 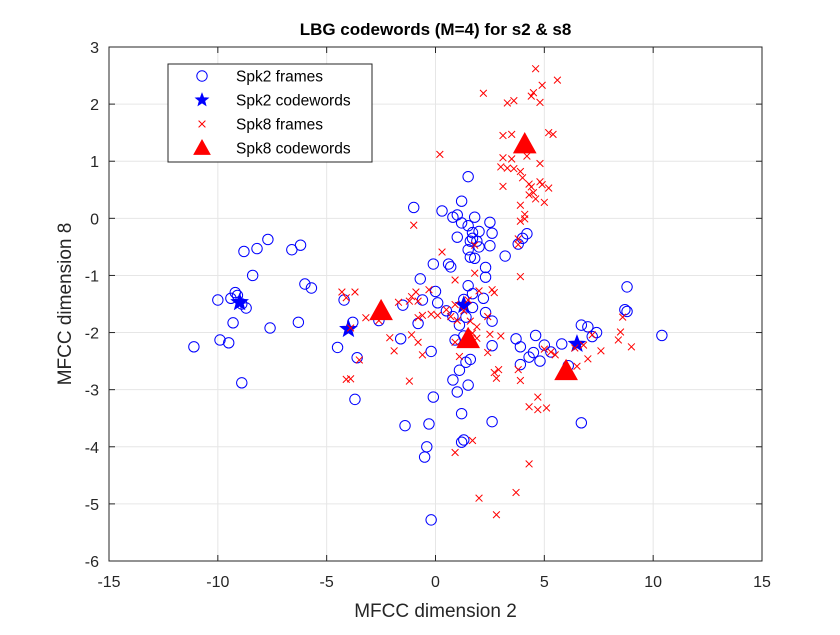 What do you see at coordinates (436, 29) in the screenshot?
I see `chart-title: LBG codewords (M=4) for s2 & s8` at bounding box center [436, 29].